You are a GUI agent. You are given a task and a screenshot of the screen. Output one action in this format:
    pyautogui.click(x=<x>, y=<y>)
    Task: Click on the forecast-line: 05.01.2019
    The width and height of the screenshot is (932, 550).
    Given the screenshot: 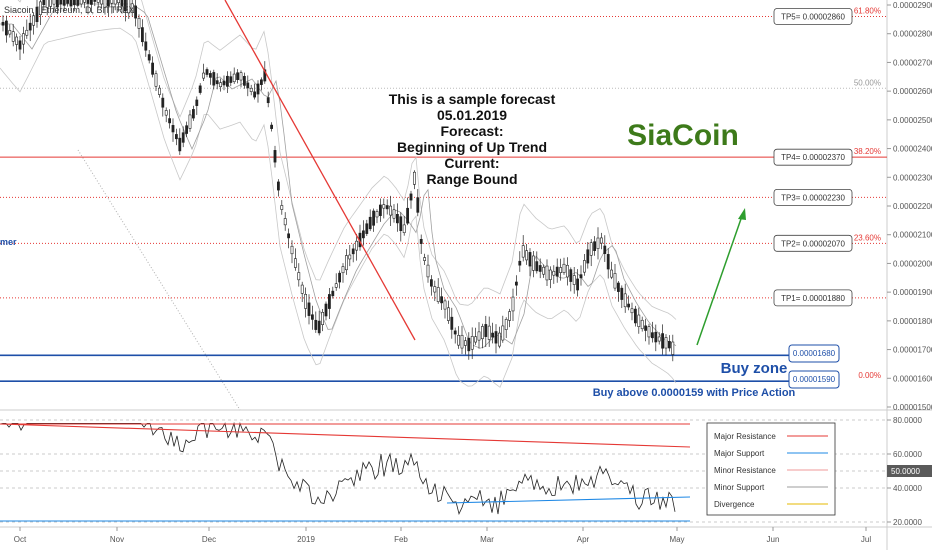 What is the action you would take?
    pyautogui.click(x=472, y=115)
    